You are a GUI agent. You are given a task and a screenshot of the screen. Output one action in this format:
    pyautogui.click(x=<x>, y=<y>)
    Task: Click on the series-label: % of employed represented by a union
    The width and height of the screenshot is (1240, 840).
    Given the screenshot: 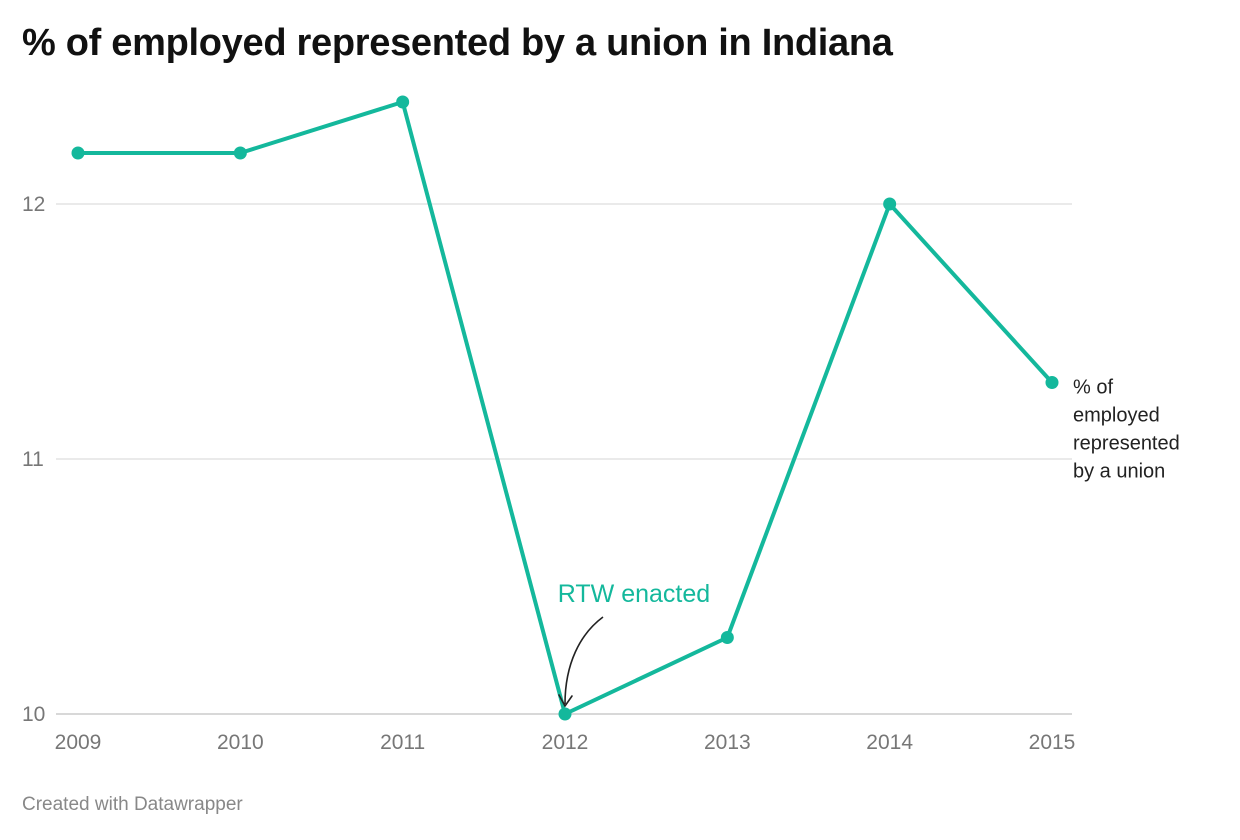 What is the action you would take?
    pyautogui.click(x=1126, y=430)
    